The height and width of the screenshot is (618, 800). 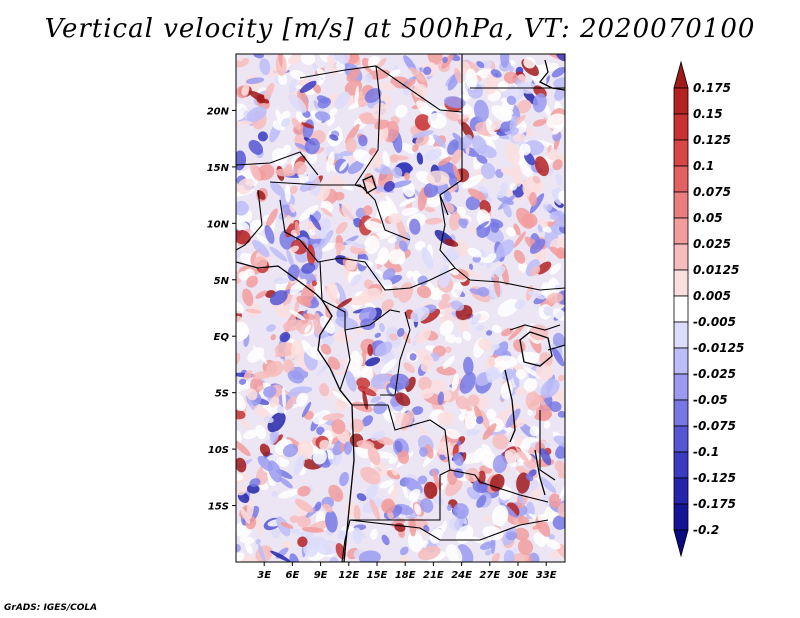 I want to click on colorbar-label: 0.075, so click(x=712, y=192).